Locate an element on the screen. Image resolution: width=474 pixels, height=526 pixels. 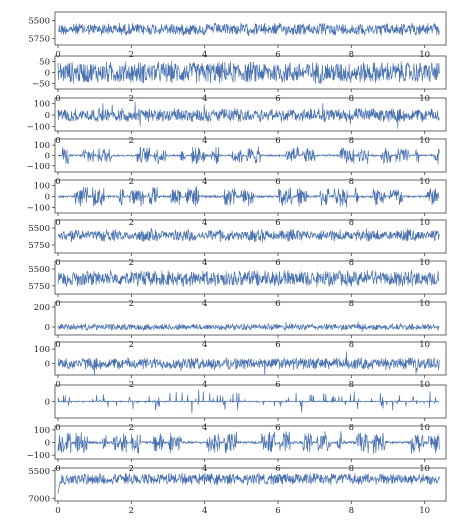
panel-6: 0 2 4 6 8 10 5500 5750 is located at coordinates (237, 243).